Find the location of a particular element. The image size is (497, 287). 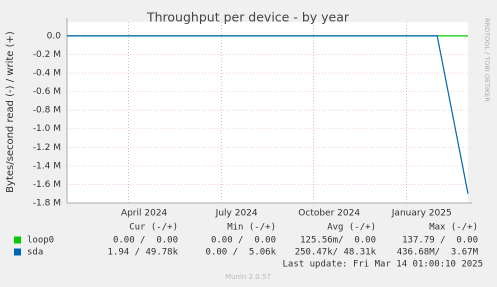

stats-header: Min (-/+) is located at coordinates (251, 228).